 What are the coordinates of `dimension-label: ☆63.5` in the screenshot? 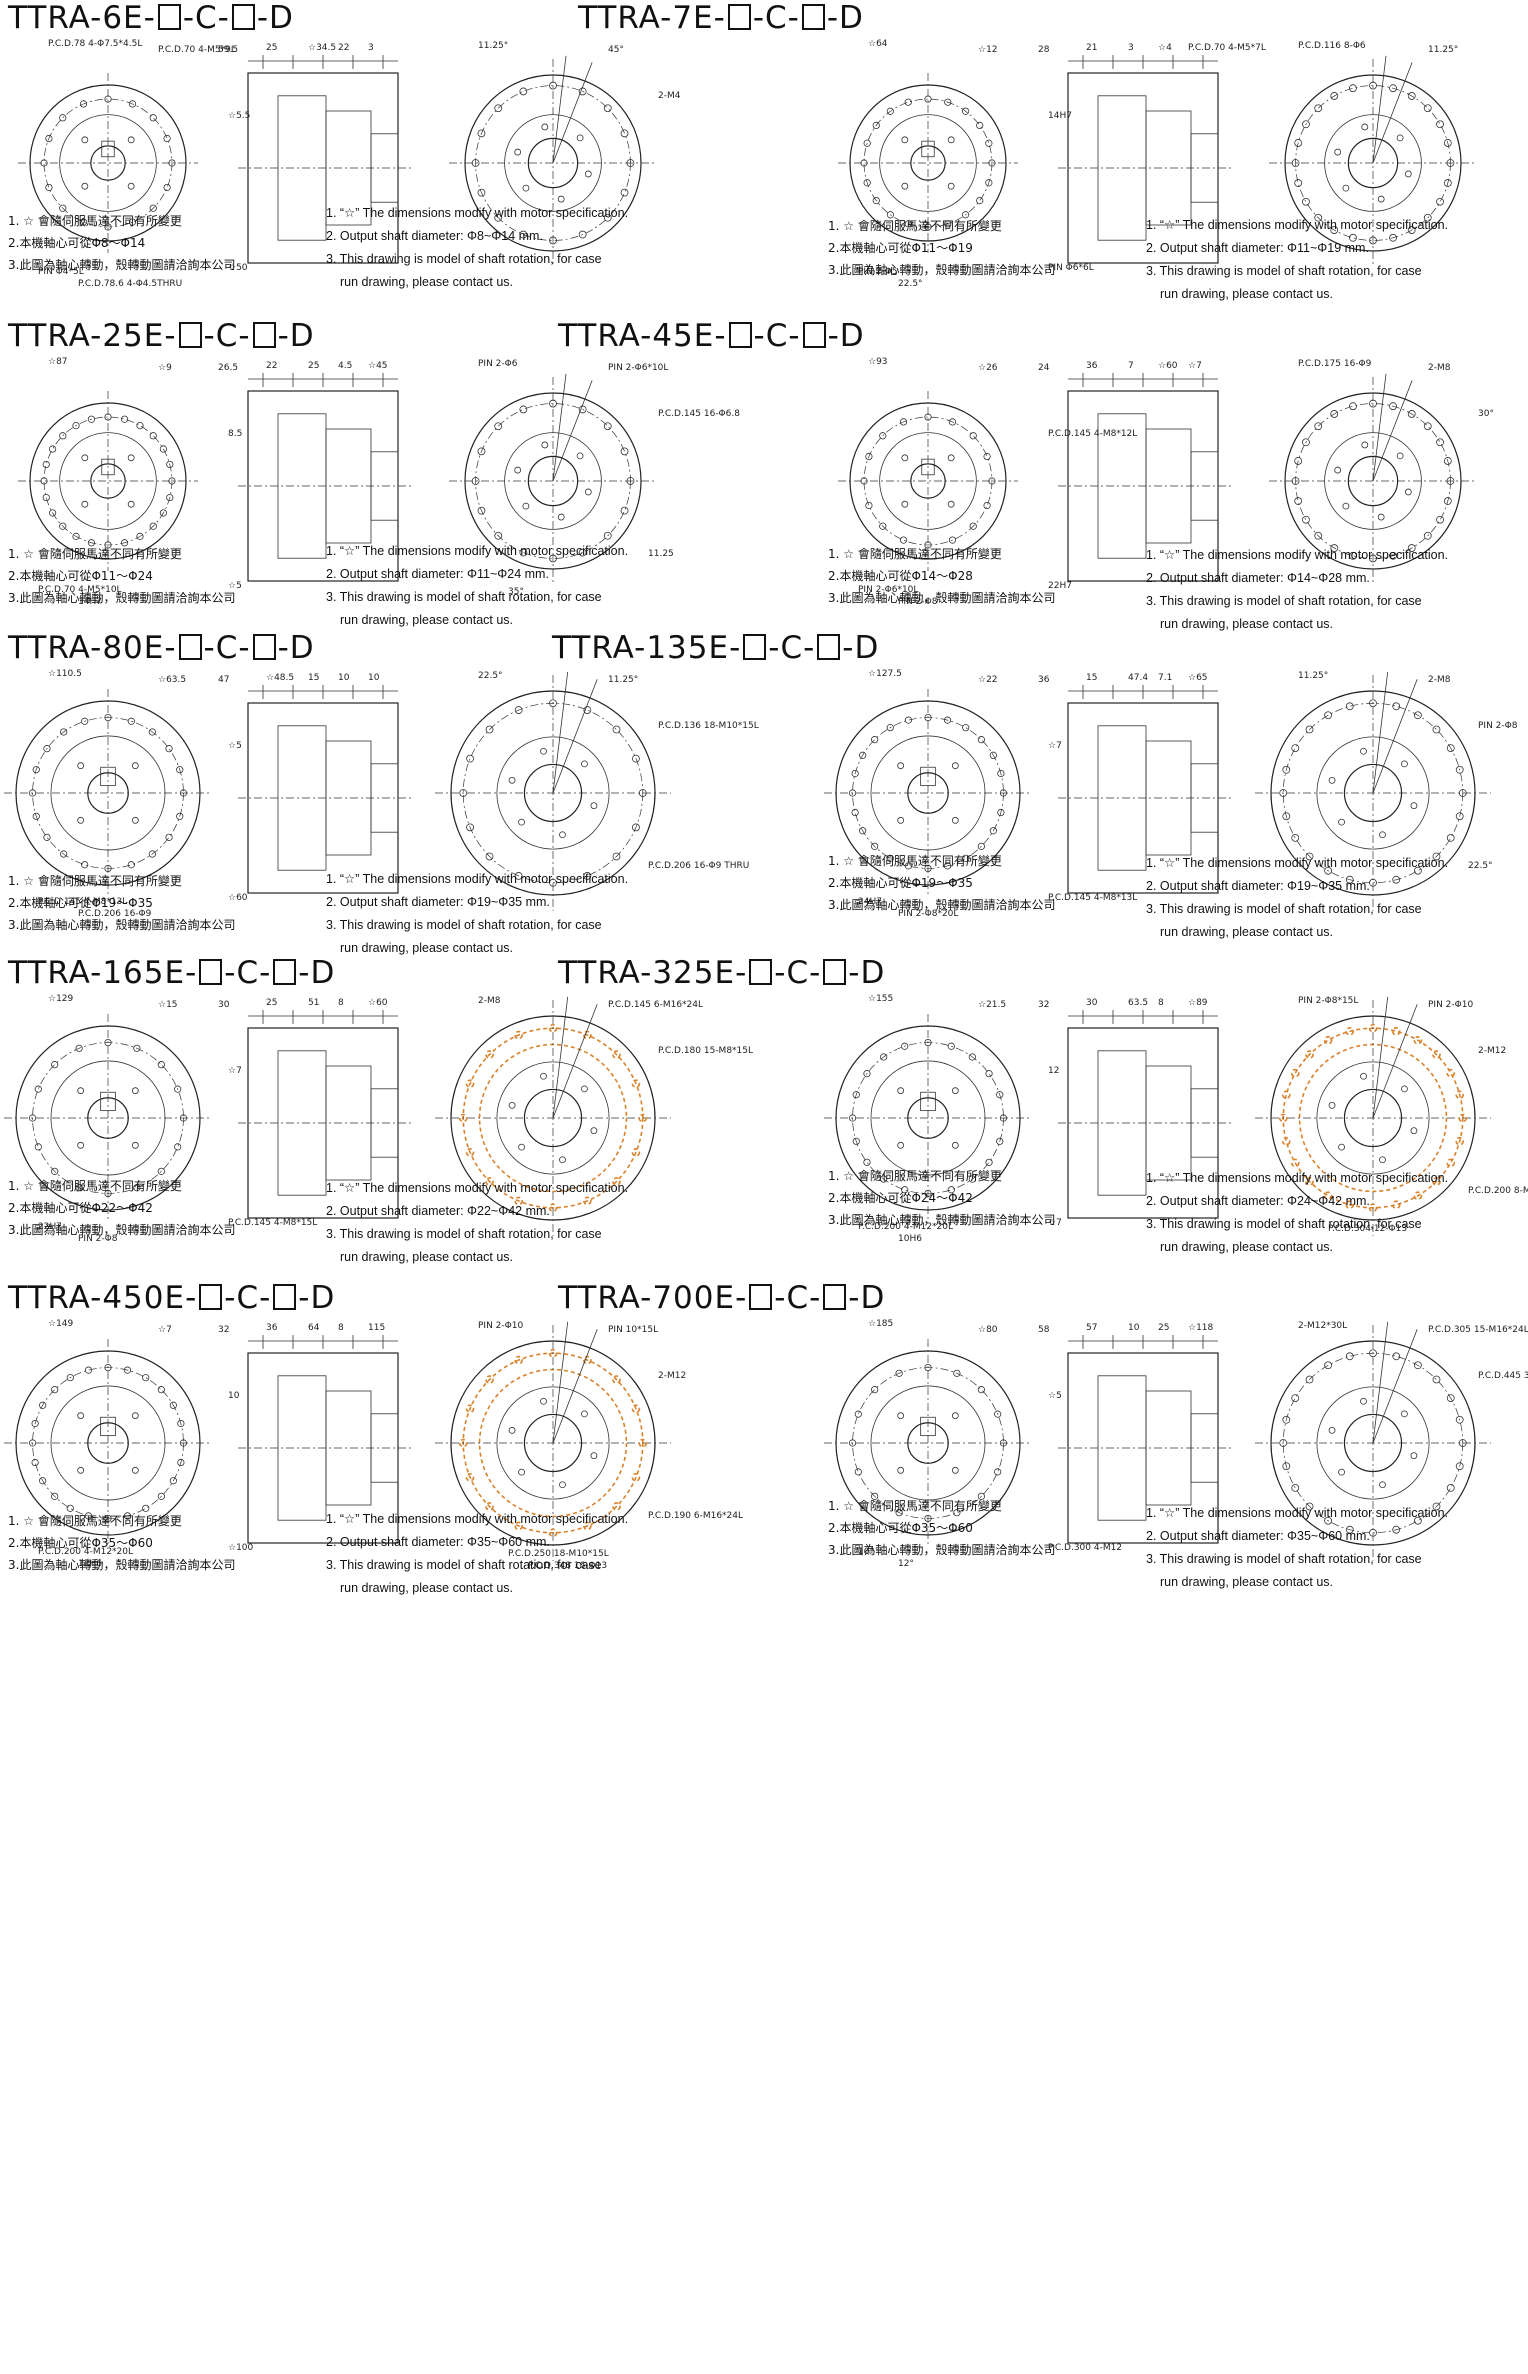 It's located at (172, 680).